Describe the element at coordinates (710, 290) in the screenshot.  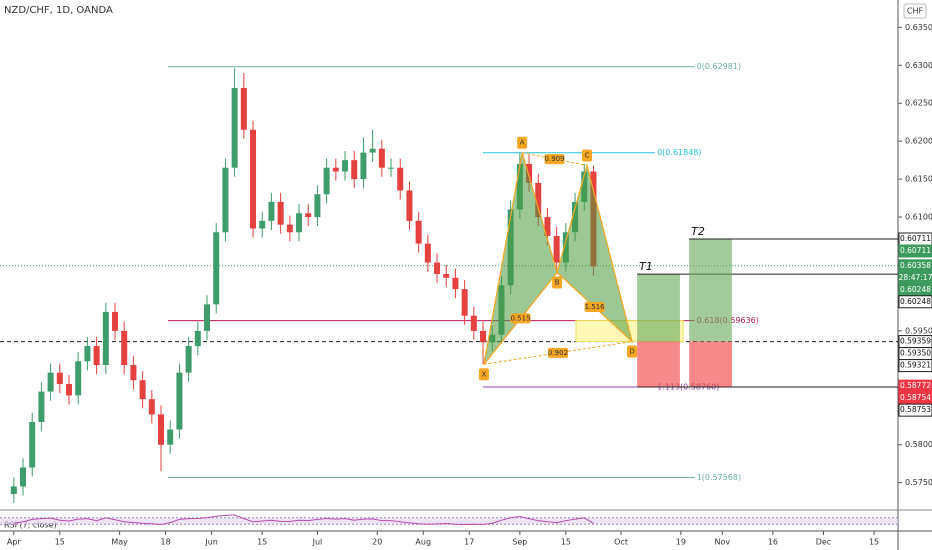
I see `target-zone` at that location.